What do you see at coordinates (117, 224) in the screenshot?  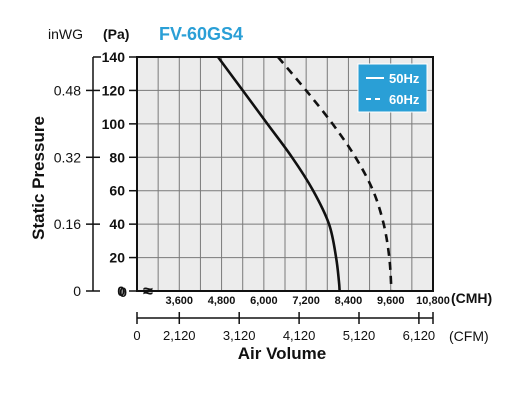 I see `y-tick-label: 40` at bounding box center [117, 224].